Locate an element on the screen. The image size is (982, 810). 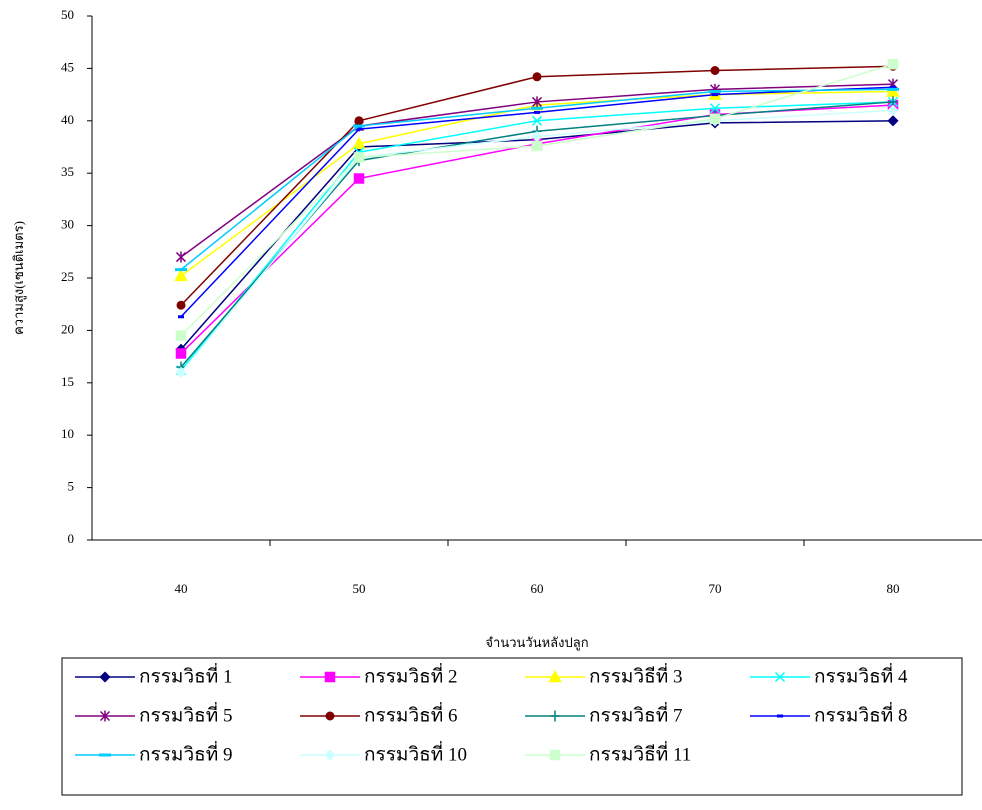
legend-label: กรรมวิธที่ 4 is located at coordinates (861, 674).